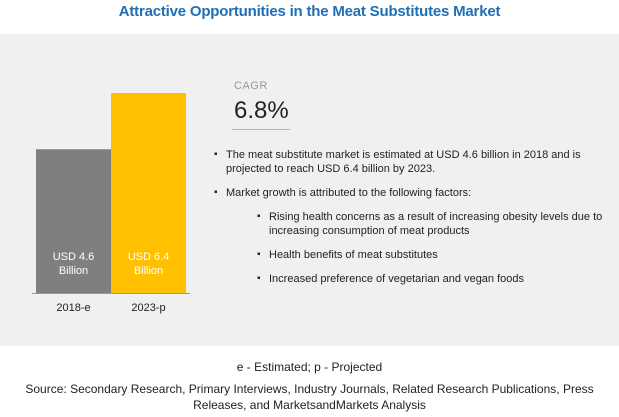  I want to click on footnote: e - Estimated; p - Projected, so click(309, 367).